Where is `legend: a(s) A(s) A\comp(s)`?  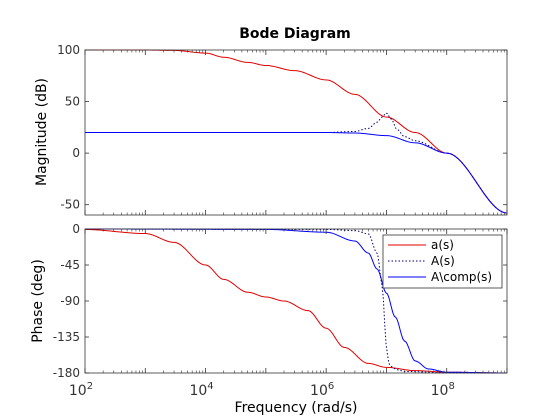 legend: a(s) A(s) A\comp(s) is located at coordinates (442, 261).